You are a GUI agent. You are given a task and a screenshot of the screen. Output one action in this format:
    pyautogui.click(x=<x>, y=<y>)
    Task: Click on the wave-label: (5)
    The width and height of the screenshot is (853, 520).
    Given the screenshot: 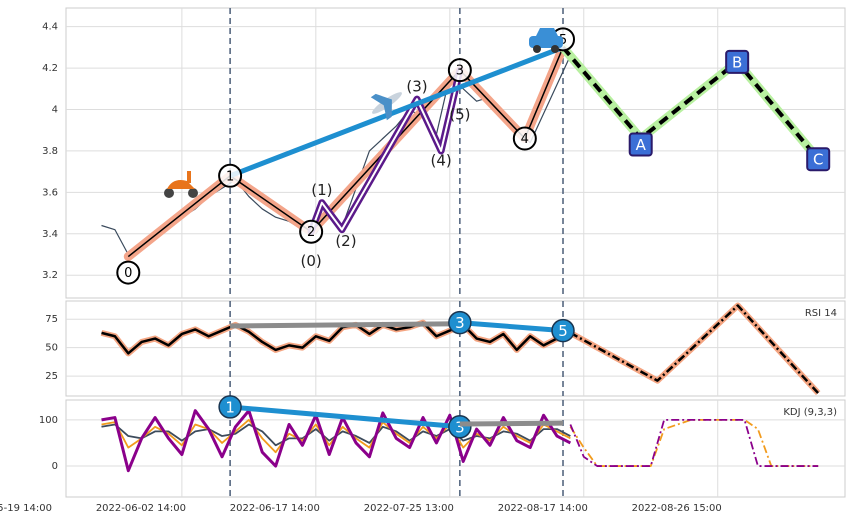 What is the action you would take?
    pyautogui.click(x=459, y=115)
    